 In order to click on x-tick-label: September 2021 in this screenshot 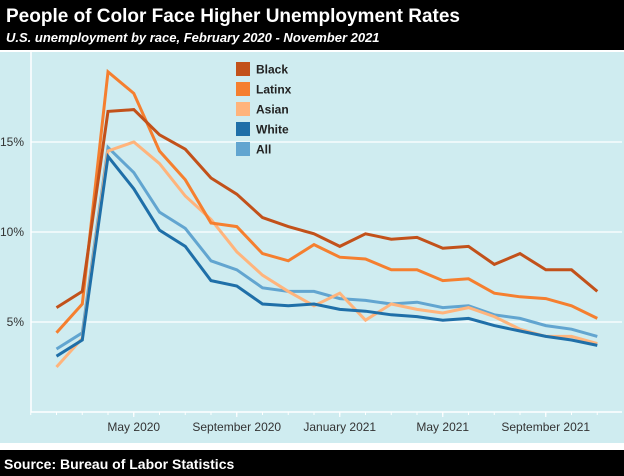, I will do `click(545, 427)`.